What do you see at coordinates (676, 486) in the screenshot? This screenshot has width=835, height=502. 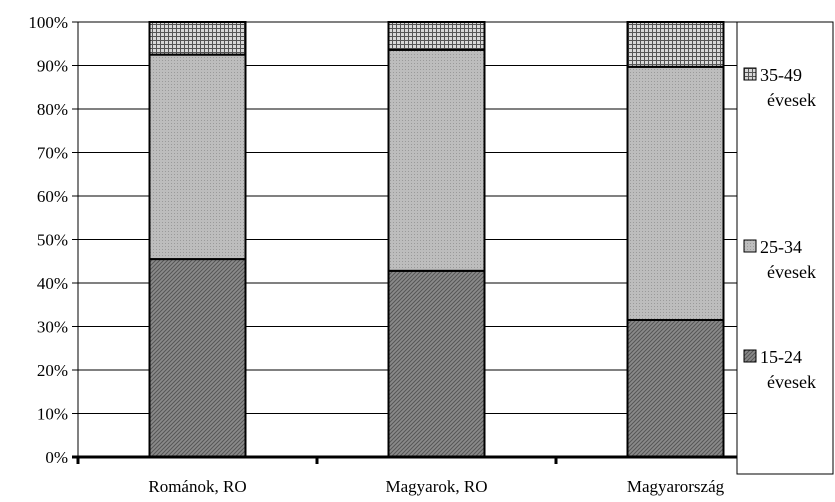 I see `x-tick-label: Magyarország` at bounding box center [676, 486].